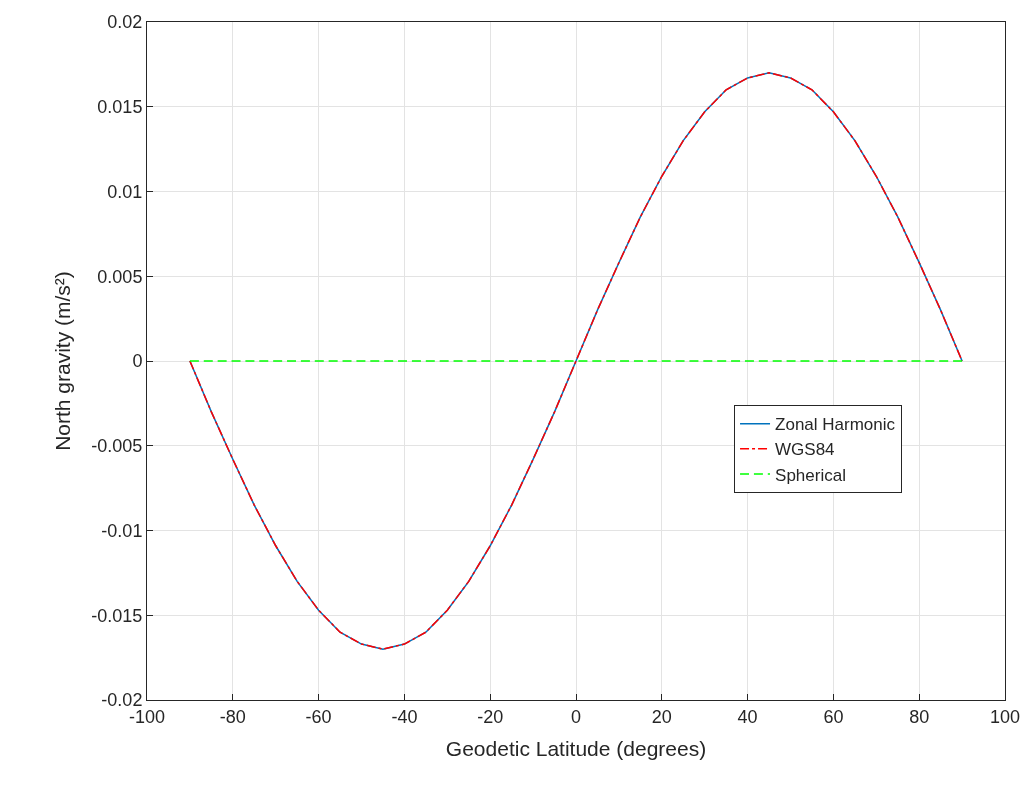 This screenshot has width=1036, height=785. What do you see at coordinates (232, 716) in the screenshot?
I see `x-tick-label: -80` at bounding box center [232, 716].